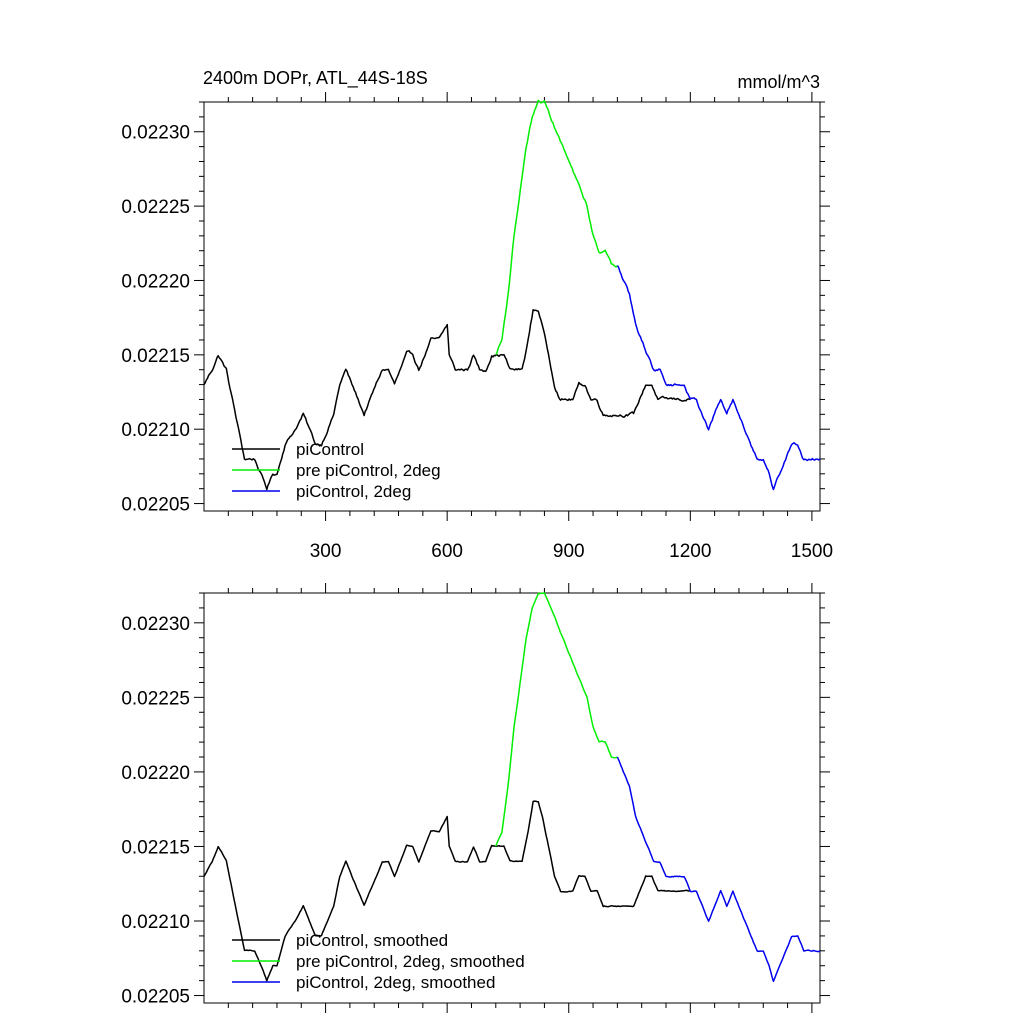 The height and width of the screenshot is (1024, 1024). I want to click on legend-label: piControl, so click(330, 449).